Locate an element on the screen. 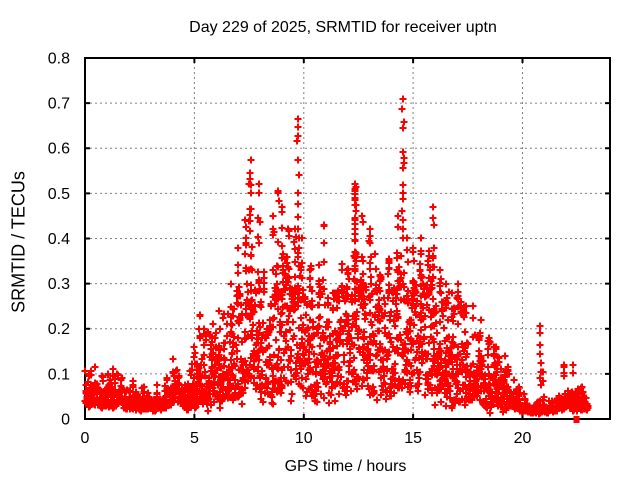  svg-text: 0.6 is located at coordinates (59, 149).